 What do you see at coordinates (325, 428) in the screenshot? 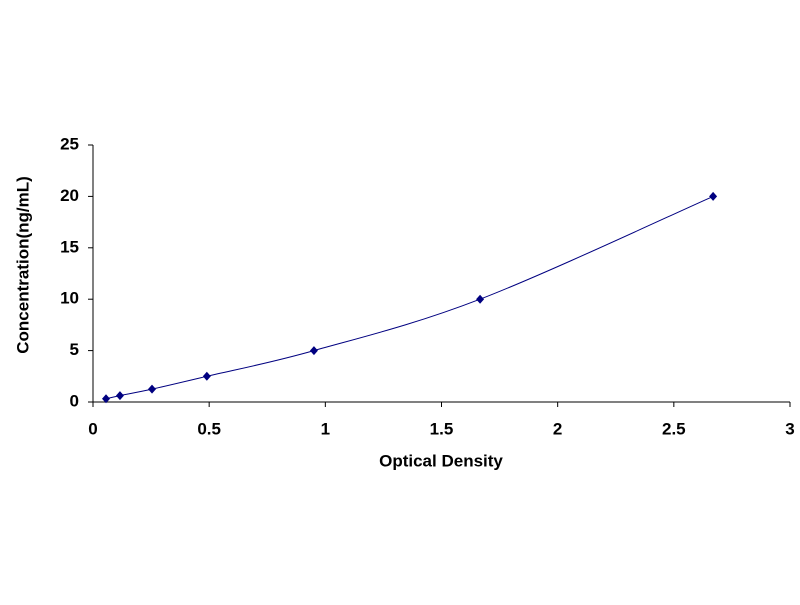
I see `x-tick-label: 1` at bounding box center [325, 428].